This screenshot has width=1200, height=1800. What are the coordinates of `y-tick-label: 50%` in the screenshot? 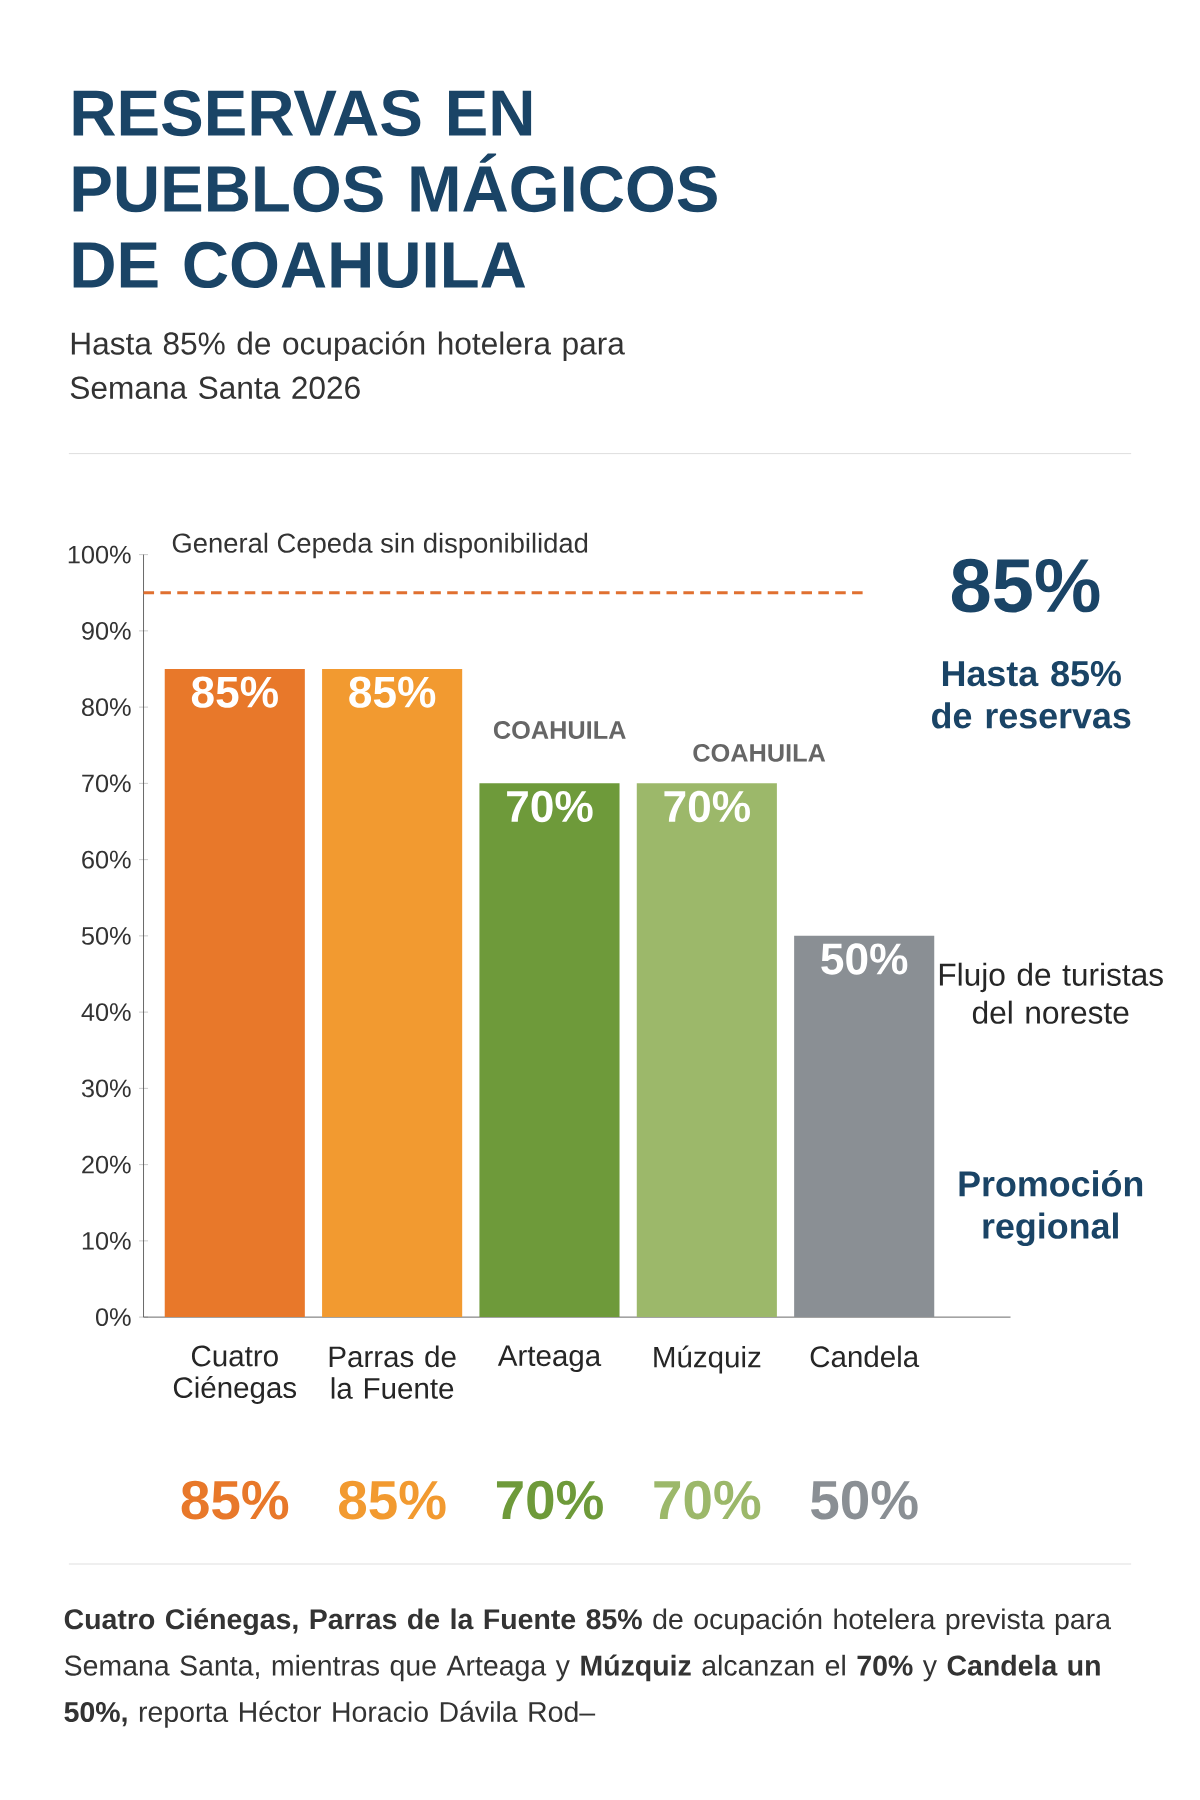 It's located at (106, 935).